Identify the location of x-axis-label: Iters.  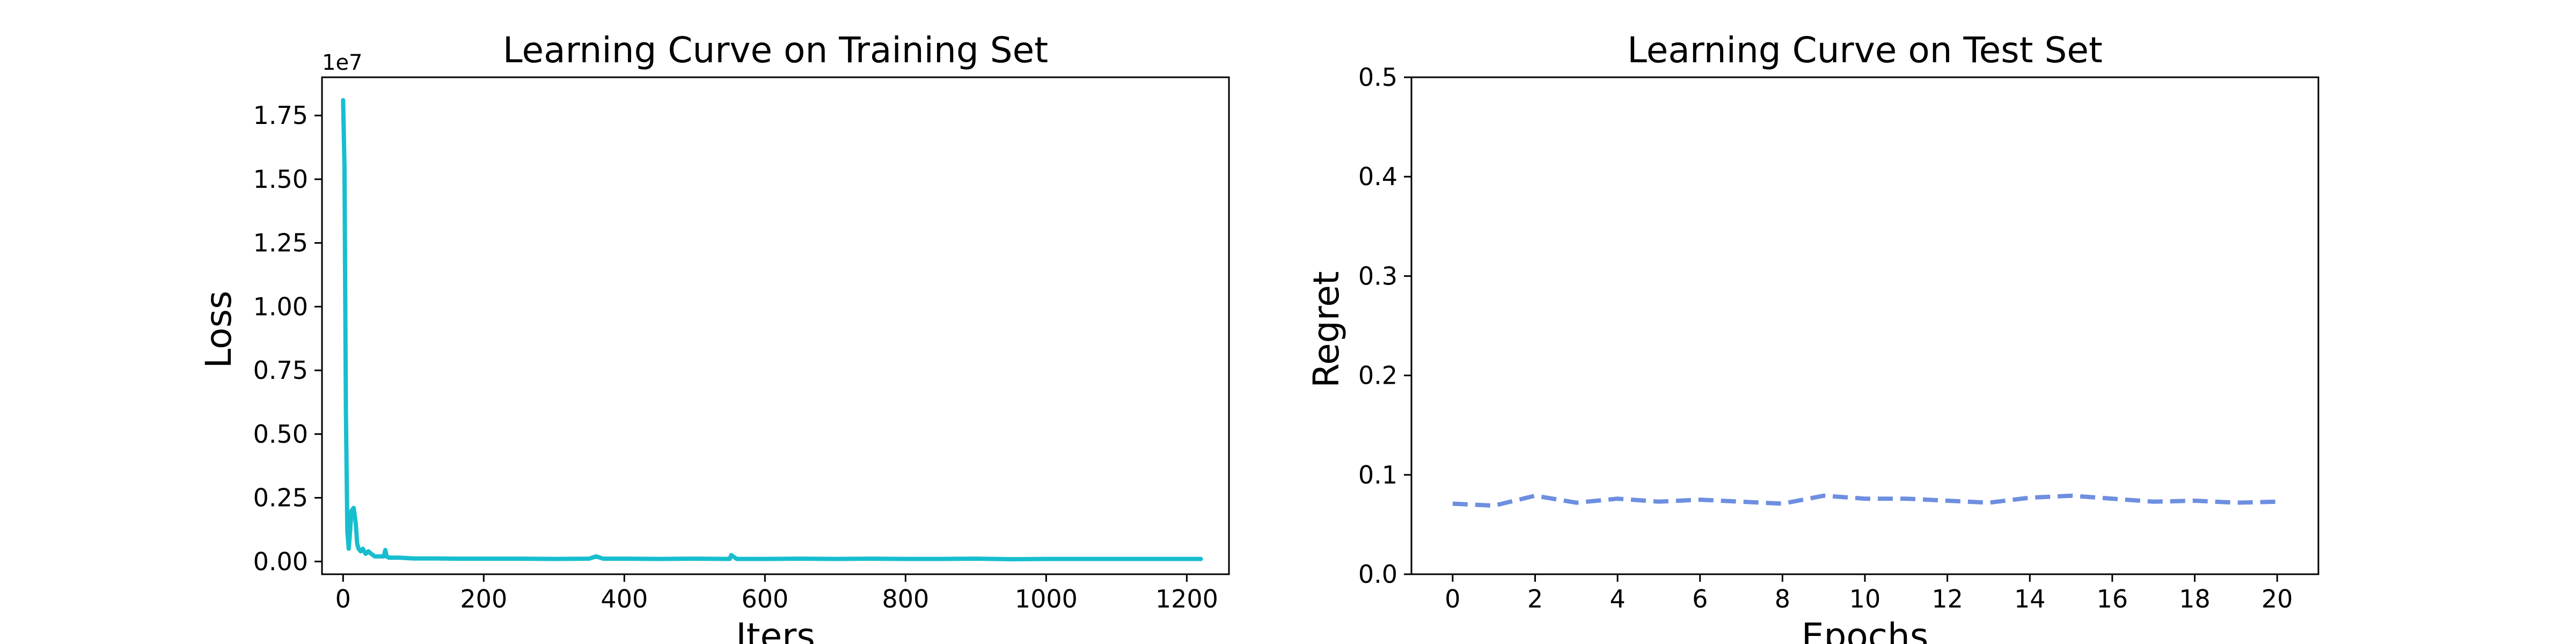
(775, 630).